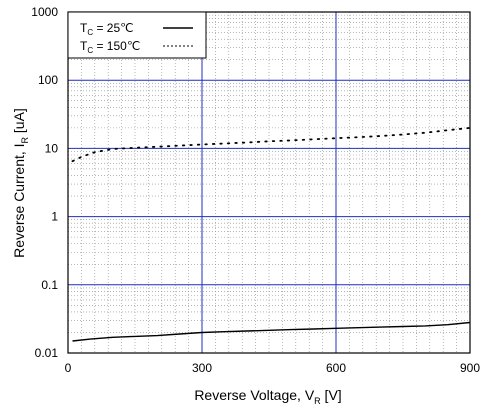  What do you see at coordinates (48, 80) in the screenshot?
I see `y-tick-label: 100` at bounding box center [48, 80].